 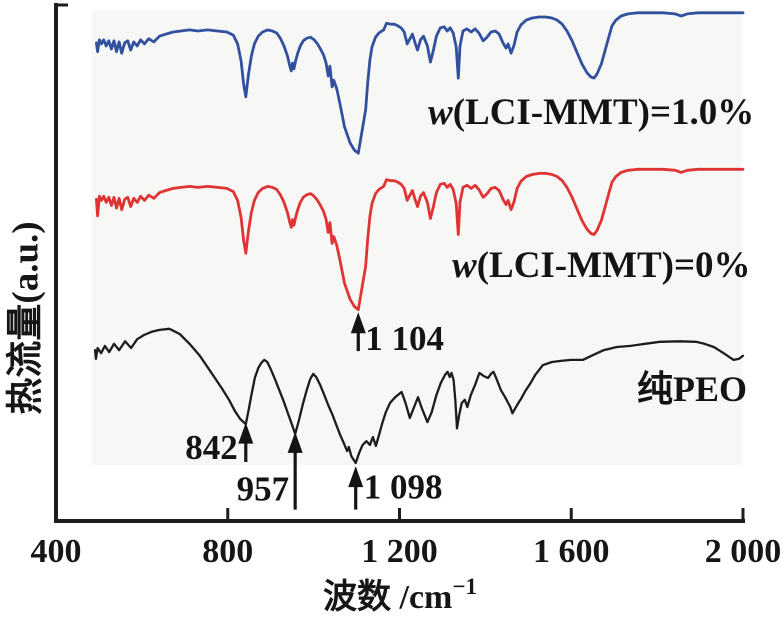 I want to click on annotation-label: 1 098, so click(x=403, y=487).